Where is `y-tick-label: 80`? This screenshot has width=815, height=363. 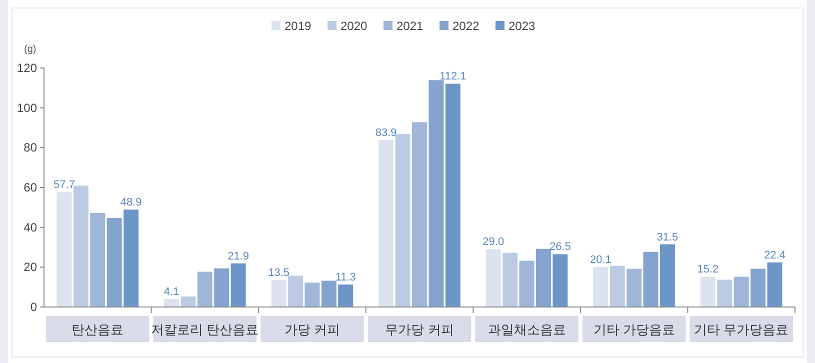
y-tick-label: 80 is located at coordinates (31, 147).